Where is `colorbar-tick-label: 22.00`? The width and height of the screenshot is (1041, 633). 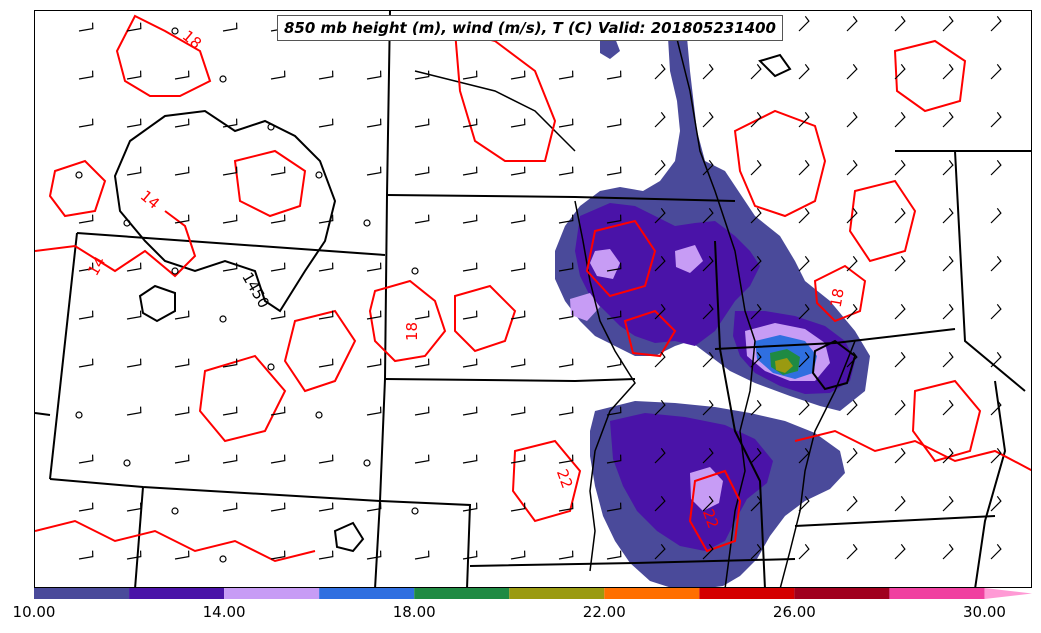
colorbar-tick-label: 22.00 is located at coordinates (604, 612).